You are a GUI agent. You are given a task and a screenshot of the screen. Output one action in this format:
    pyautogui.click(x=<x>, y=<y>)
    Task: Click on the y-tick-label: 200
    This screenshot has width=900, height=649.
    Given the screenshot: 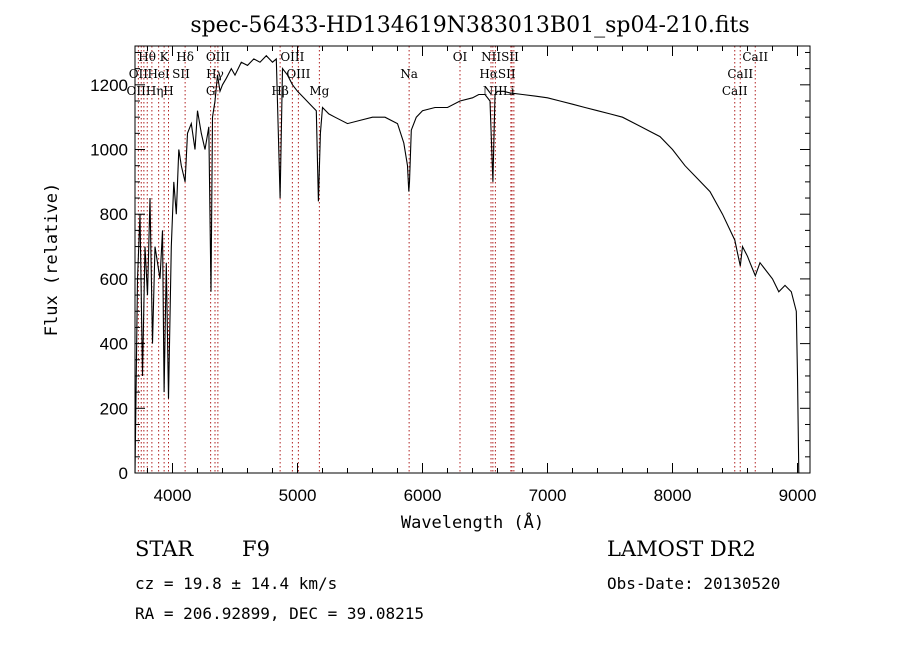 What is the action you would take?
    pyautogui.click(x=114, y=408)
    